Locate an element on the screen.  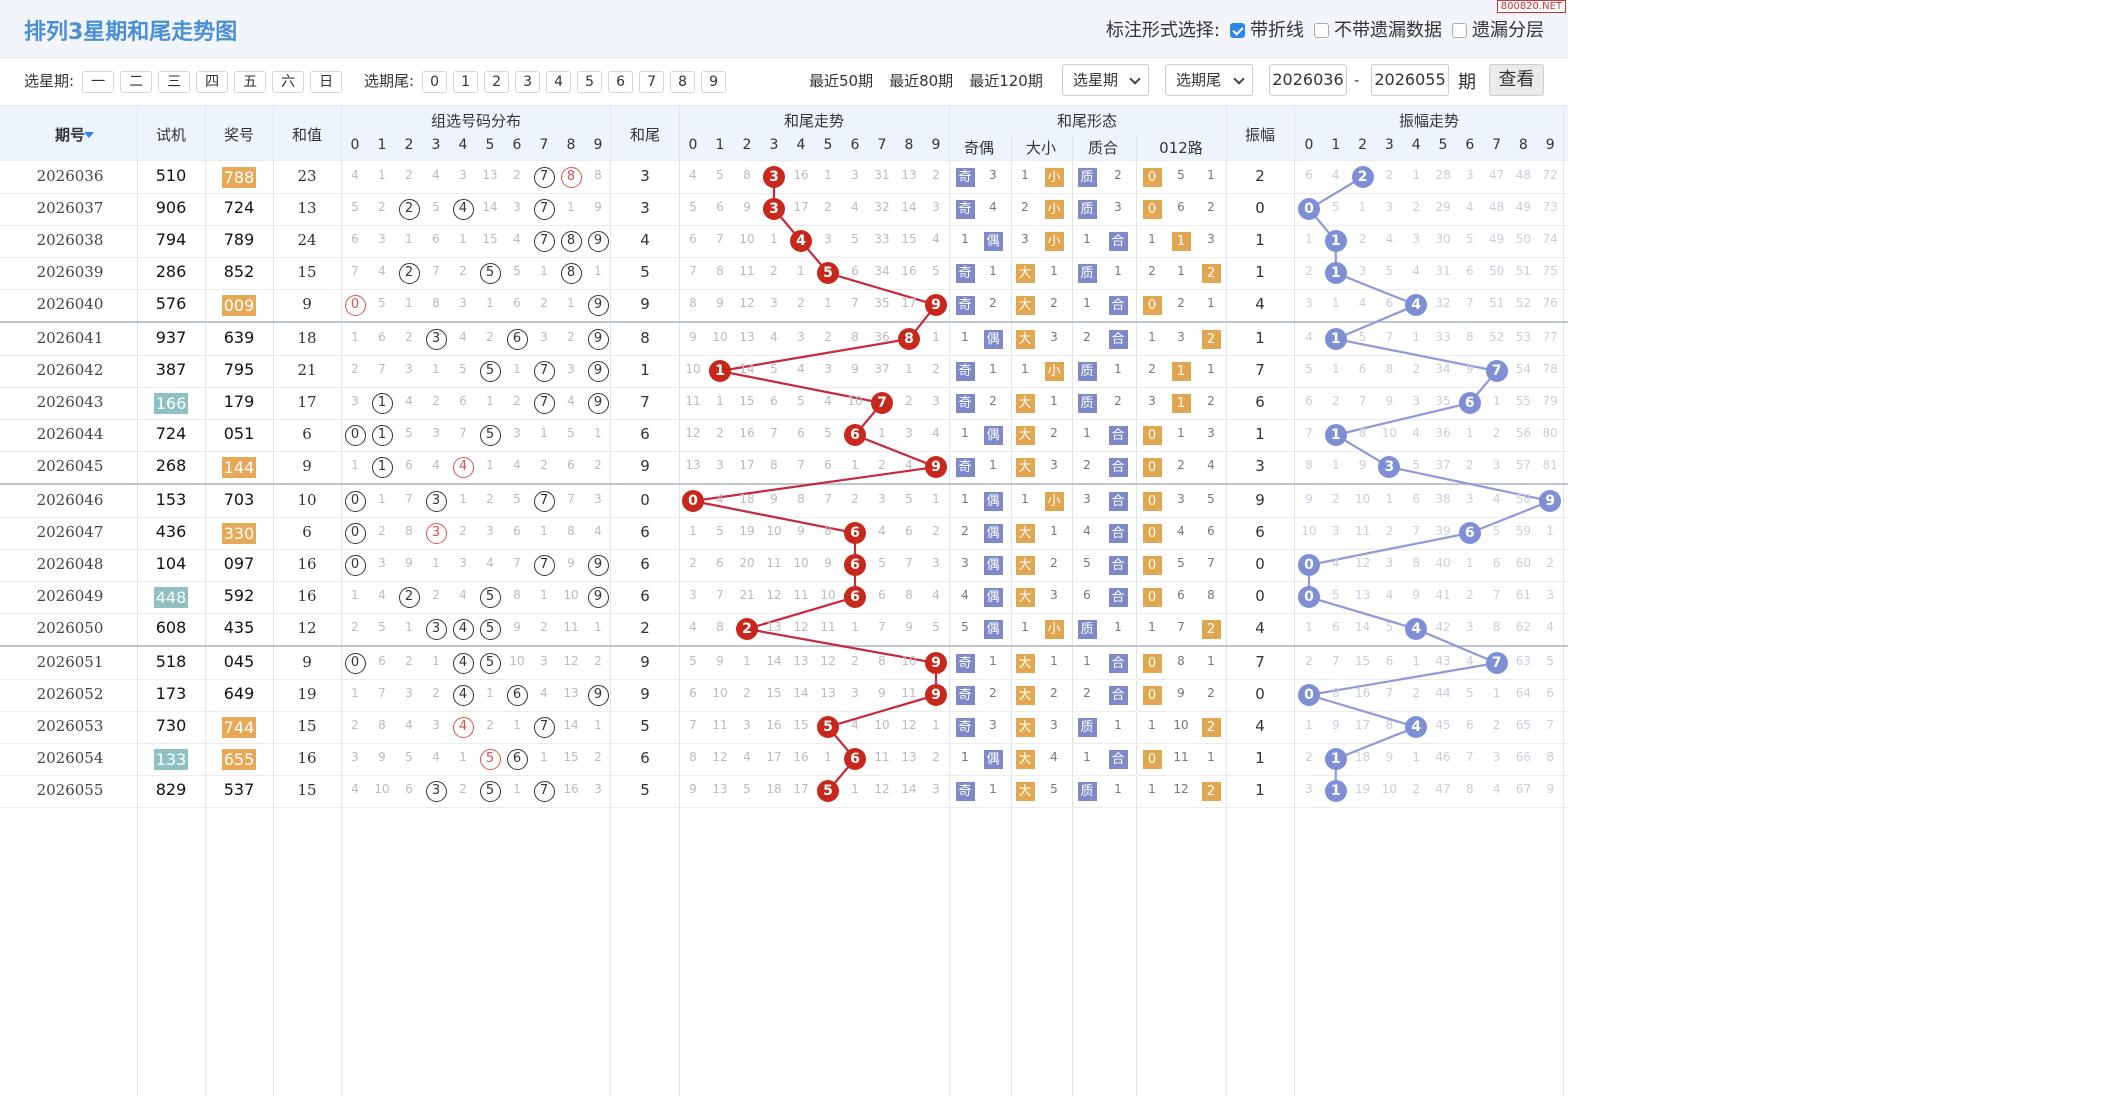
amp-miss: 42 is located at coordinates (1443, 627).